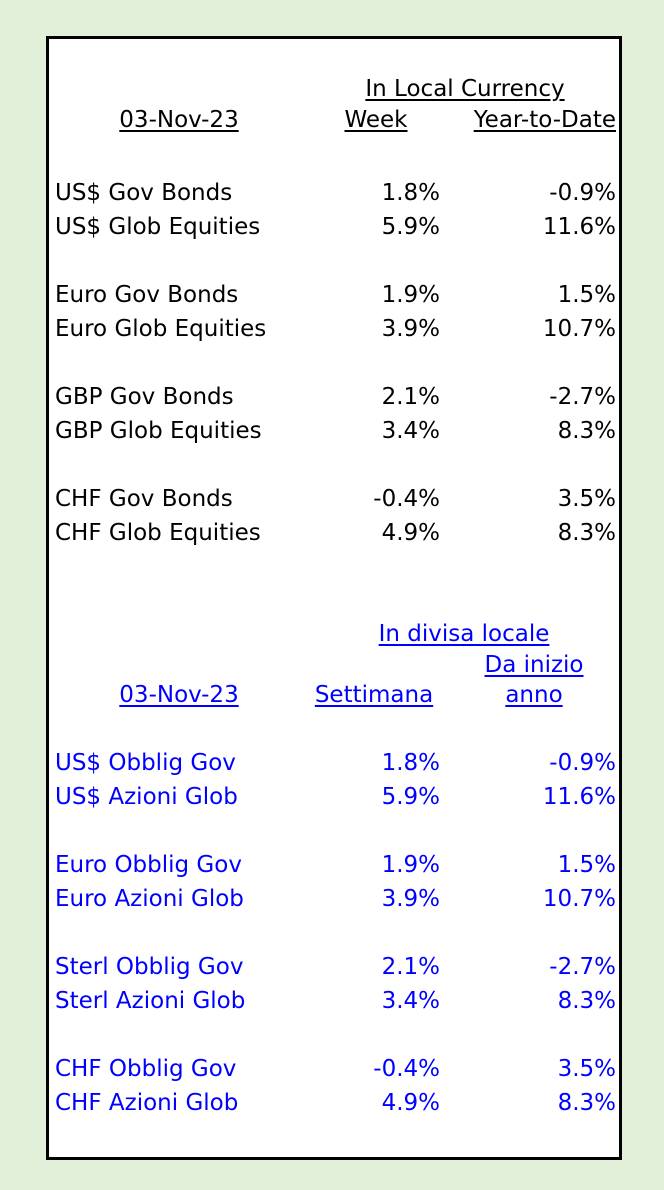 The height and width of the screenshot is (1190, 664). What do you see at coordinates (376, 120) in the screenshot?
I see `col-week-header: Week` at bounding box center [376, 120].